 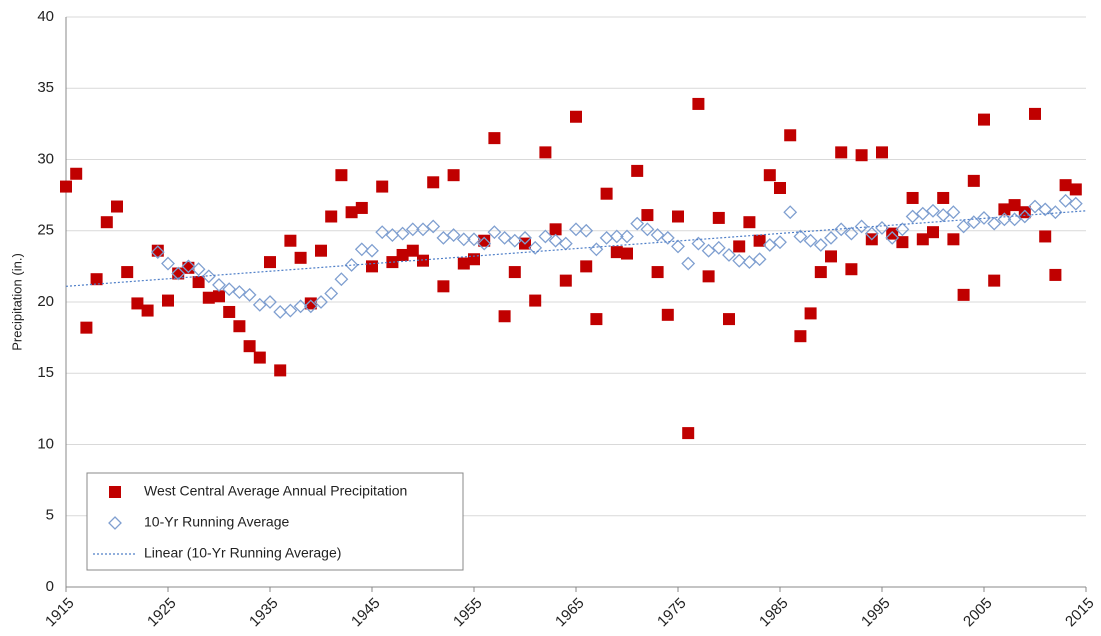 I want to click on trend-line, so click(x=576, y=248).